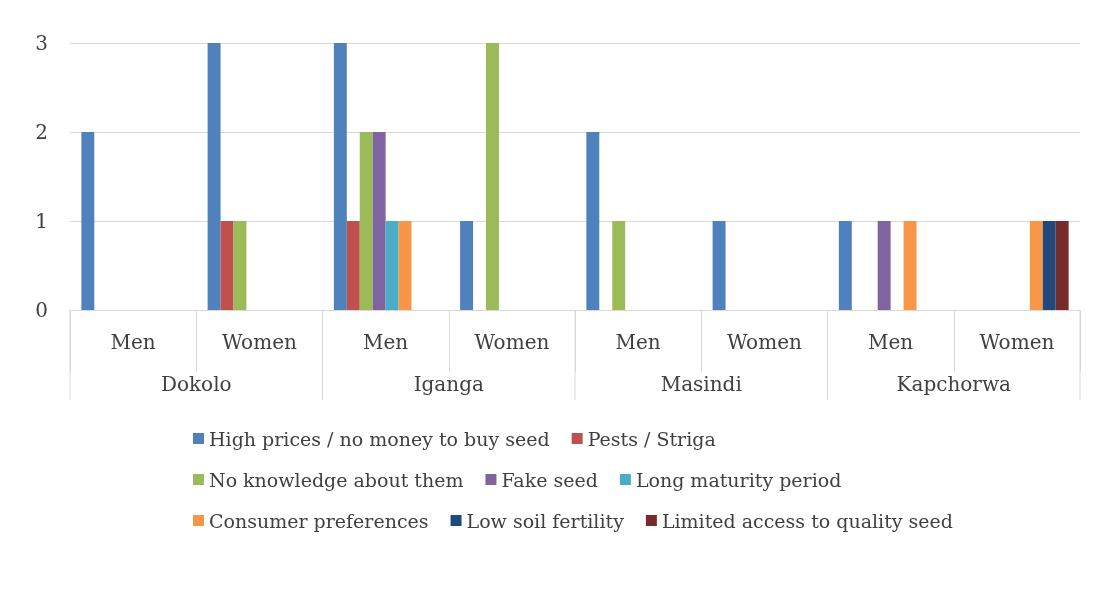 The height and width of the screenshot is (589, 1110). What do you see at coordinates (701, 384) in the screenshot?
I see `text: Masindi` at bounding box center [701, 384].